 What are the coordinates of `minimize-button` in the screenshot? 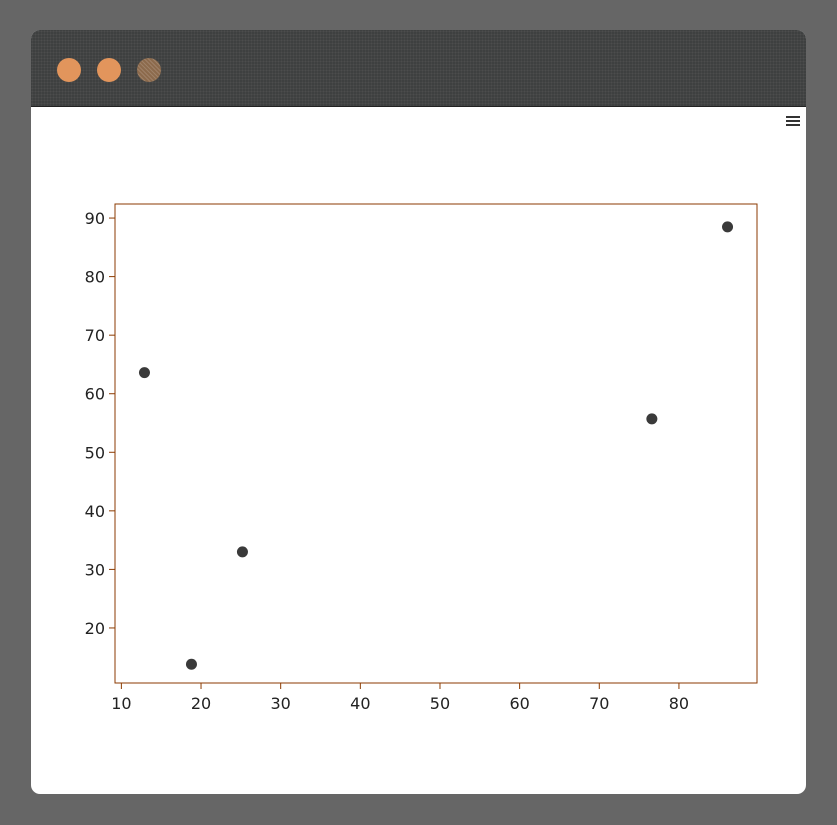 It's located at (109, 70).